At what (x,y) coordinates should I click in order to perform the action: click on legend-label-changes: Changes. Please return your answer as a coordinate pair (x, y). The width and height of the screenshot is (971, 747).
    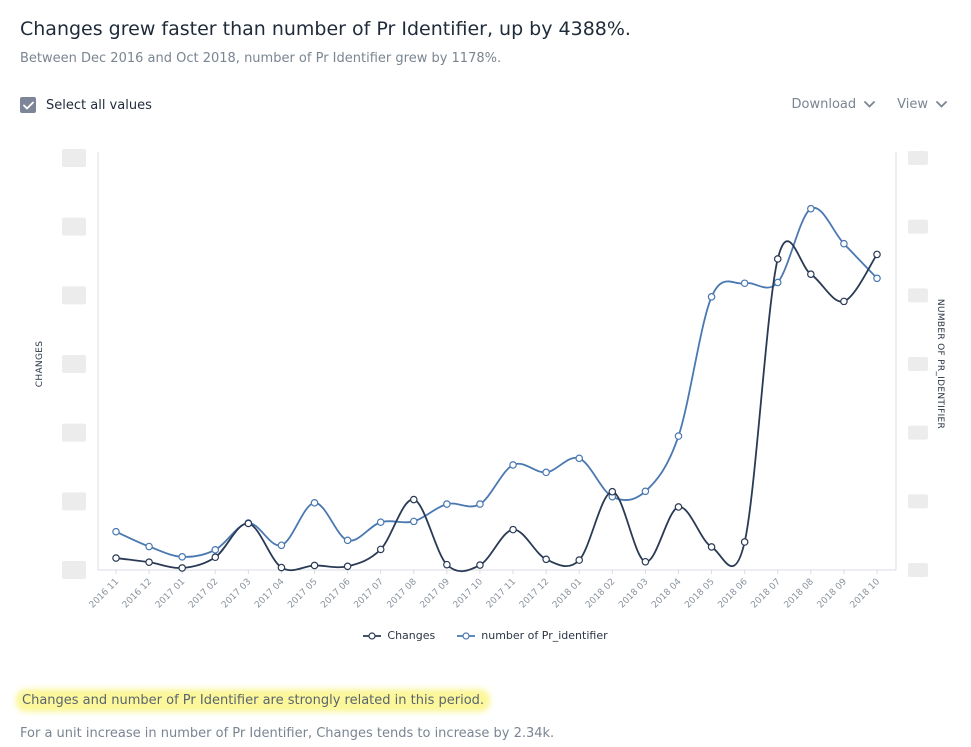
    Looking at the image, I should click on (411, 635).